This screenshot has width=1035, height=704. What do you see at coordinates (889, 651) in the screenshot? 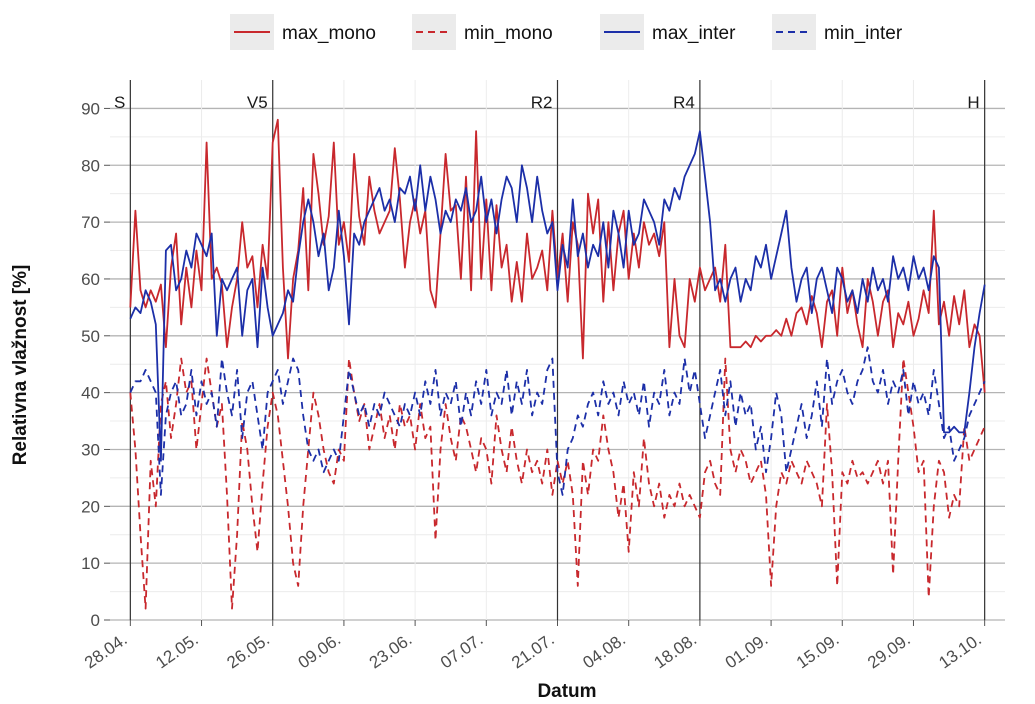
I see `x-tick-label: 29.09.` at bounding box center [889, 651].